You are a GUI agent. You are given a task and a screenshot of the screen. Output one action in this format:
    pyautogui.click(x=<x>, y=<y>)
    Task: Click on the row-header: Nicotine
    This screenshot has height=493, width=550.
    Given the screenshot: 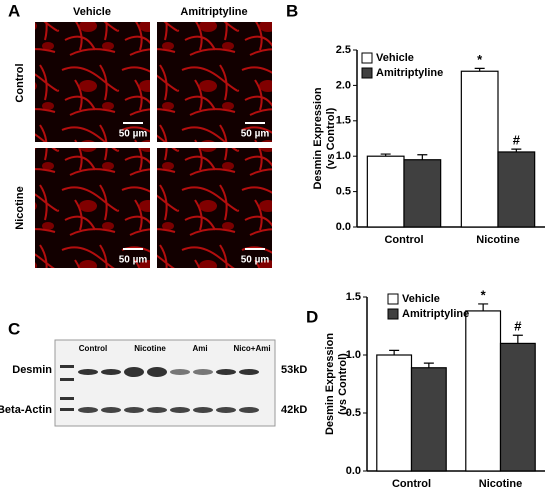 What is the action you would take?
    pyautogui.click(x=20, y=207)
    